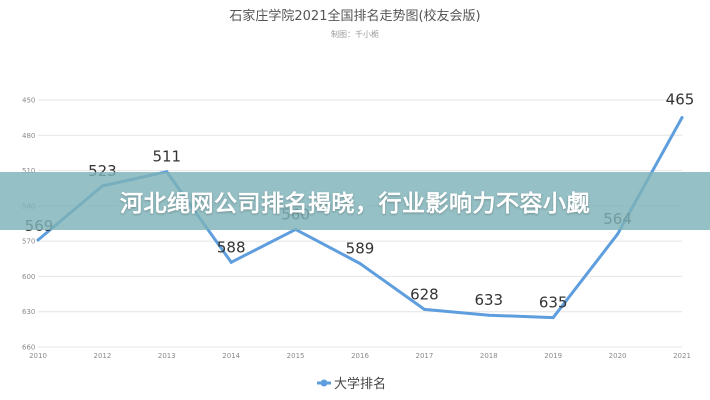  I want to click on headline-text: 河北绳网公司排名揭晓，行业影响力不容小觑, so click(355, 204).